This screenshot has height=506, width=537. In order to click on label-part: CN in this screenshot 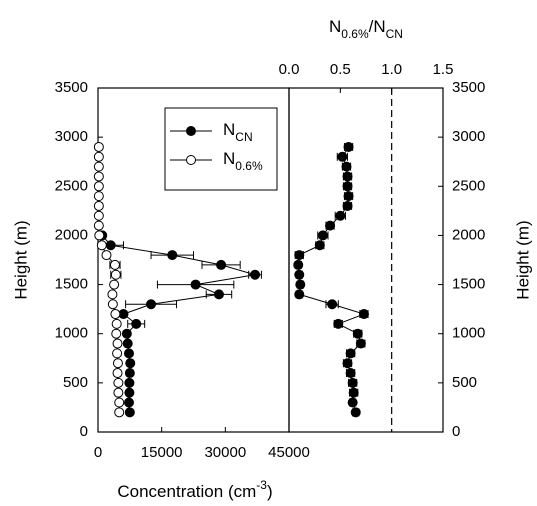, I will do `click(394, 34)`.